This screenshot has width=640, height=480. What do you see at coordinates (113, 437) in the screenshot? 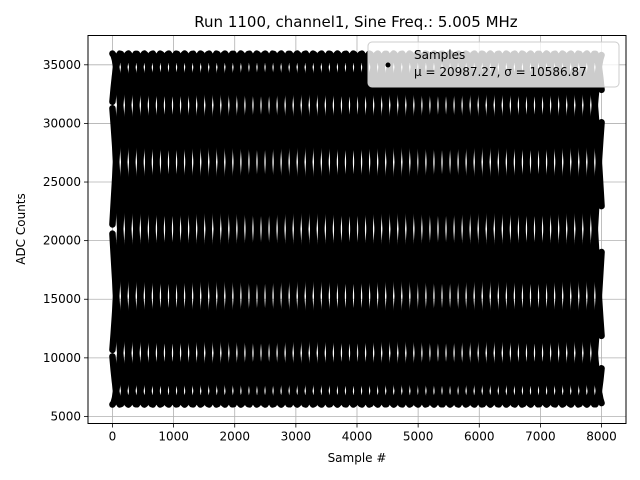
I see `x-tick-label: 0` at bounding box center [113, 437].